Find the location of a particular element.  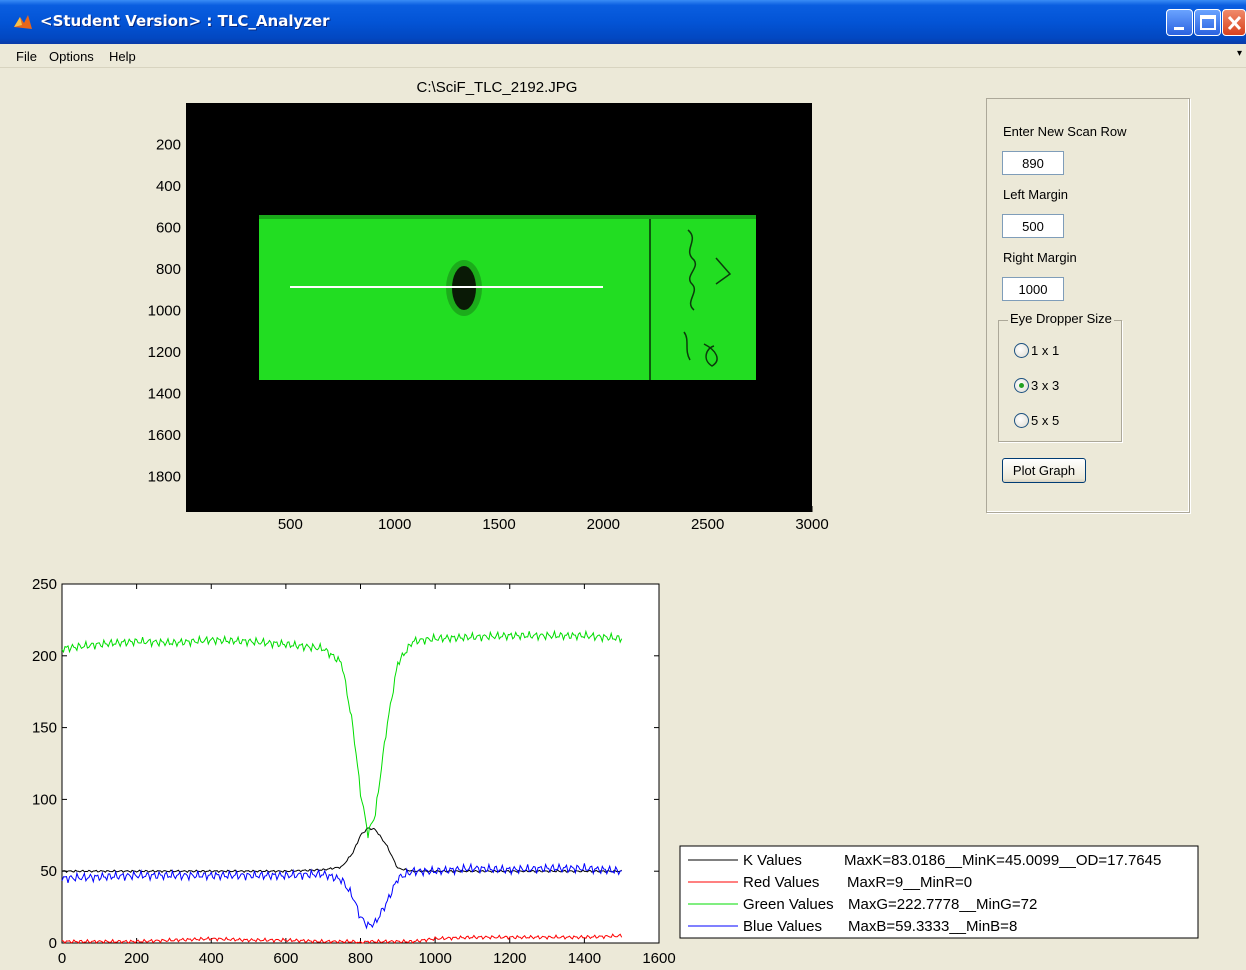

image-y-tick-label: 200 is located at coordinates (168, 145).